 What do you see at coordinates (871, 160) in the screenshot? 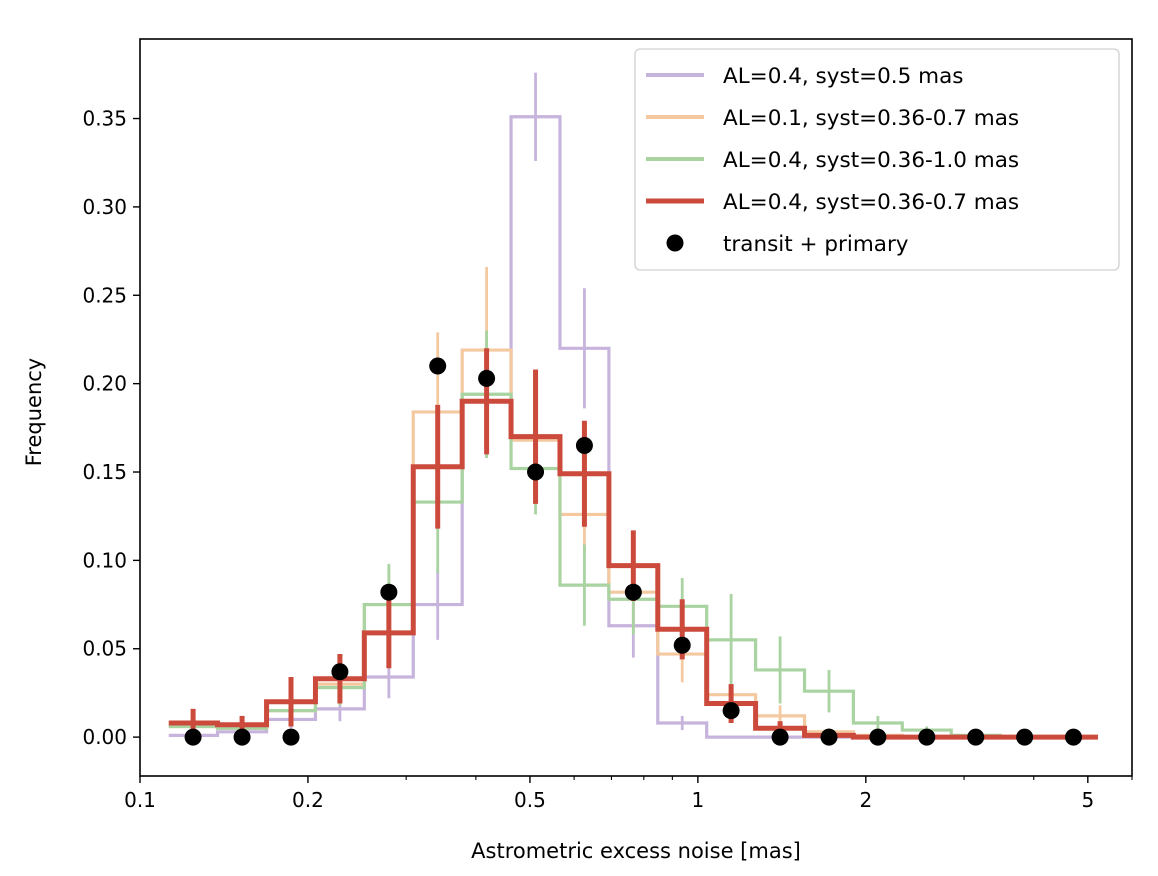
I see `legend-label-series-3: AL=0.4, syst=0.36-1.0 mas` at bounding box center [871, 160].